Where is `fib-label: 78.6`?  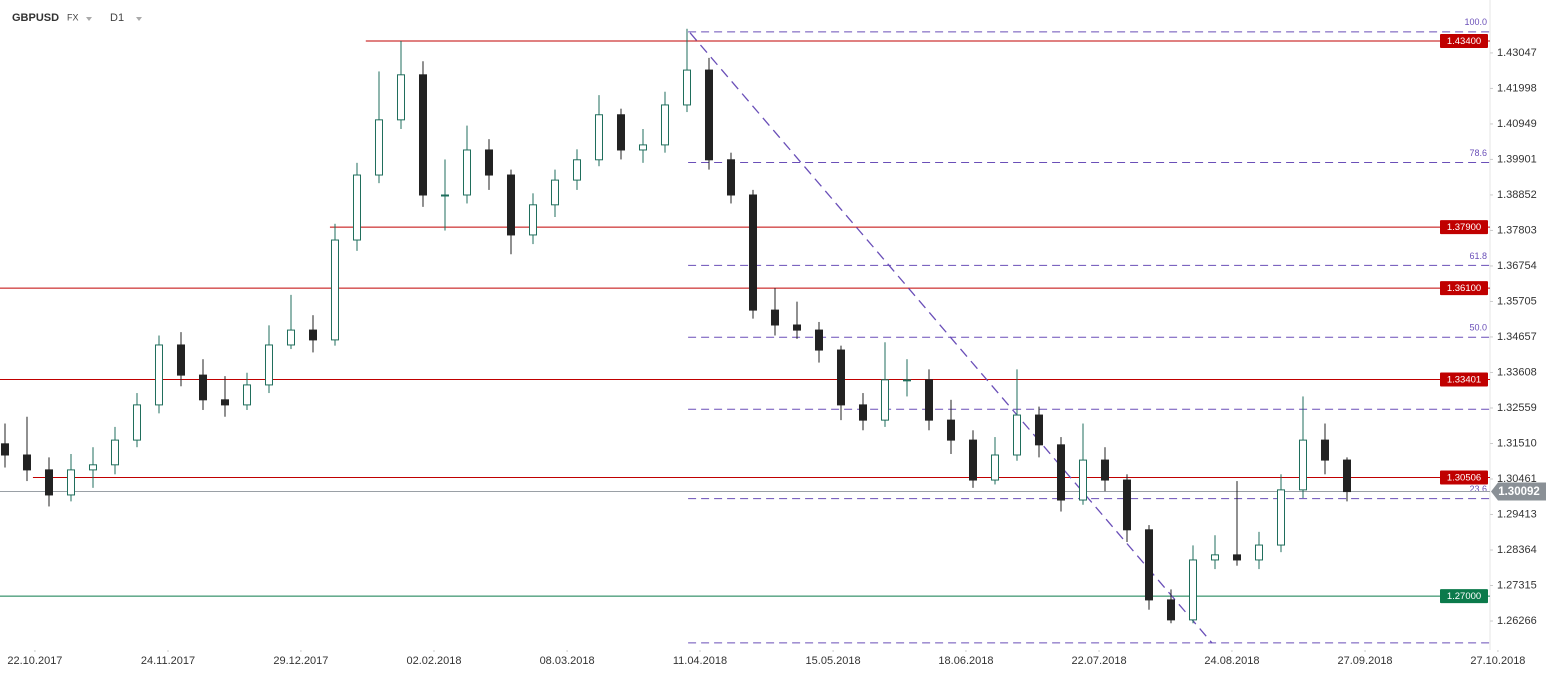
fib-label: 78.6 is located at coordinates (1478, 153).